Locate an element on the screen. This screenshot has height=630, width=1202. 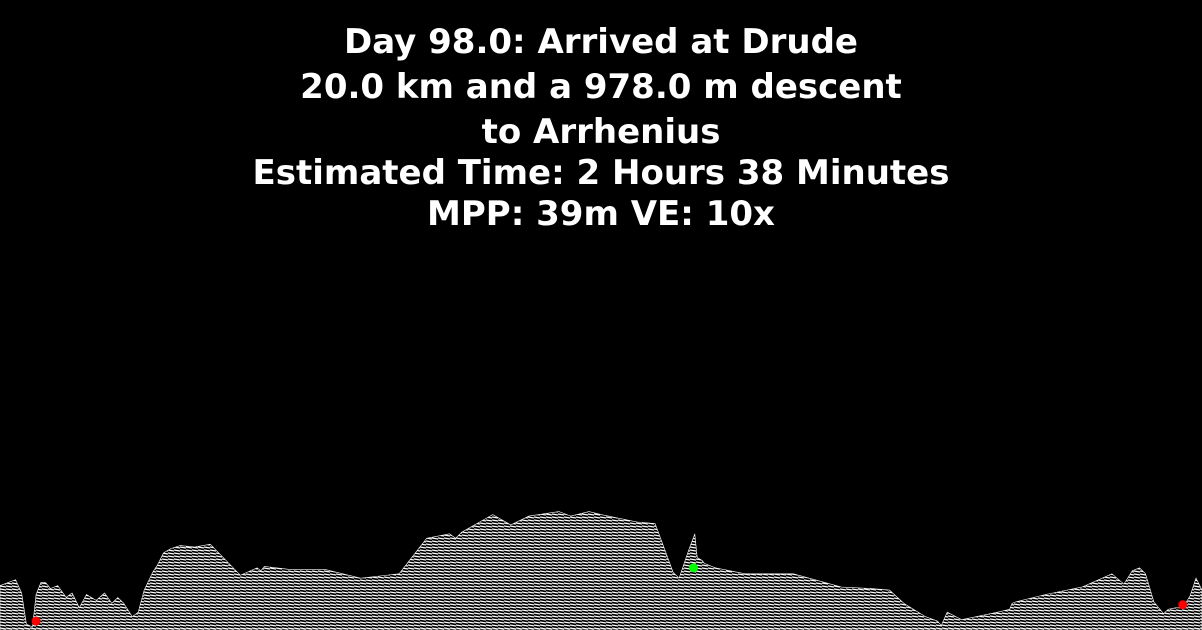
scale-info-line: MPP: 39m VE: 10x is located at coordinates (601, 214).